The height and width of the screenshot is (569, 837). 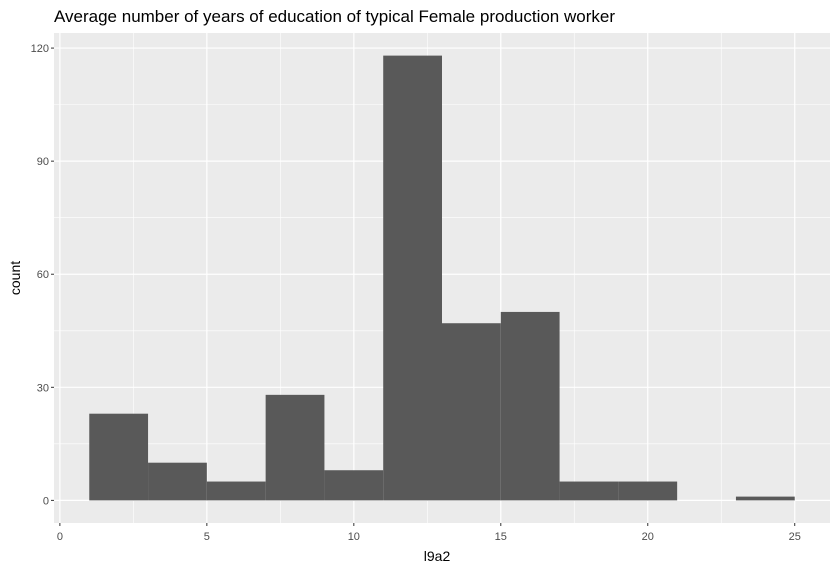 What do you see at coordinates (429, 533) in the screenshot?
I see `x-axis: 0 5 10 15 20 25` at bounding box center [429, 533].